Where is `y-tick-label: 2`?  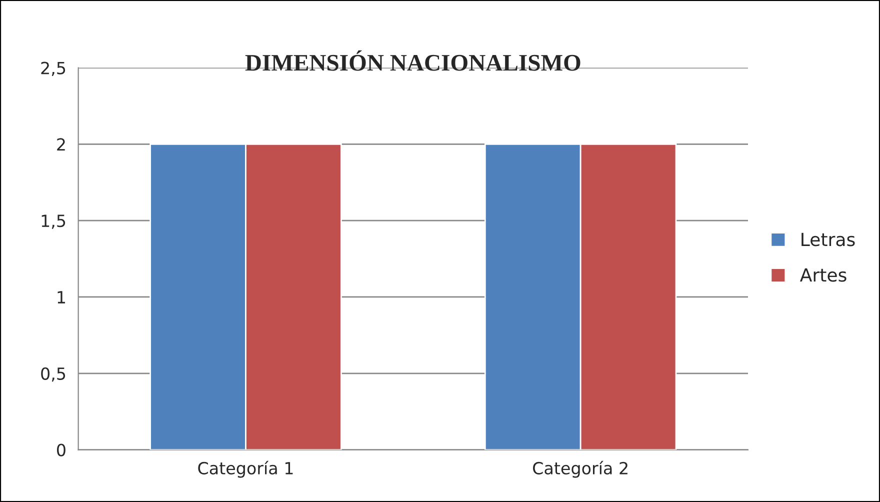 y-tick-label: 2 is located at coordinates (61, 144).